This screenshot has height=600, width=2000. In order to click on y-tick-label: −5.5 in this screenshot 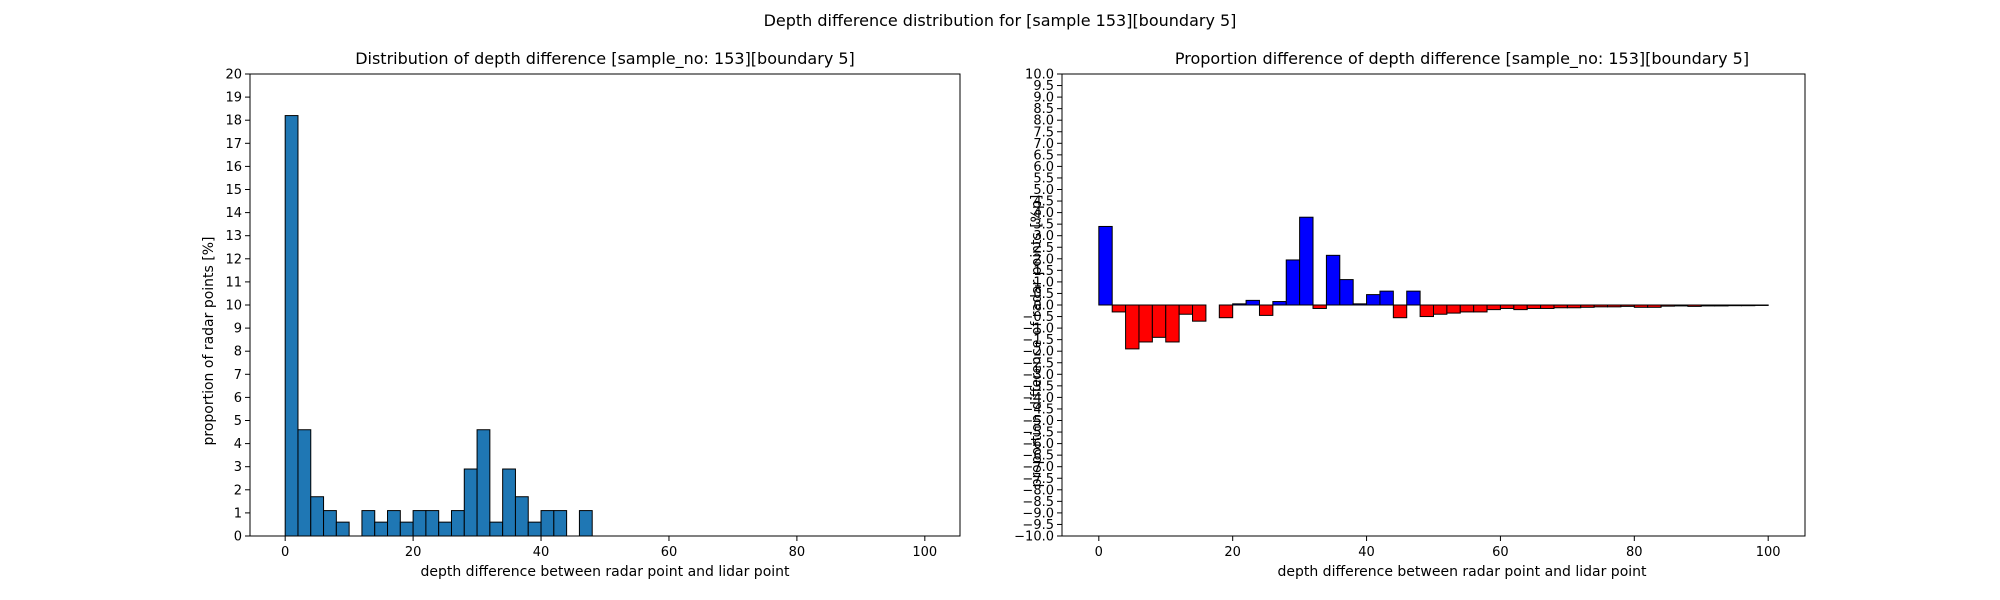, I will do `click(1038, 433)`.